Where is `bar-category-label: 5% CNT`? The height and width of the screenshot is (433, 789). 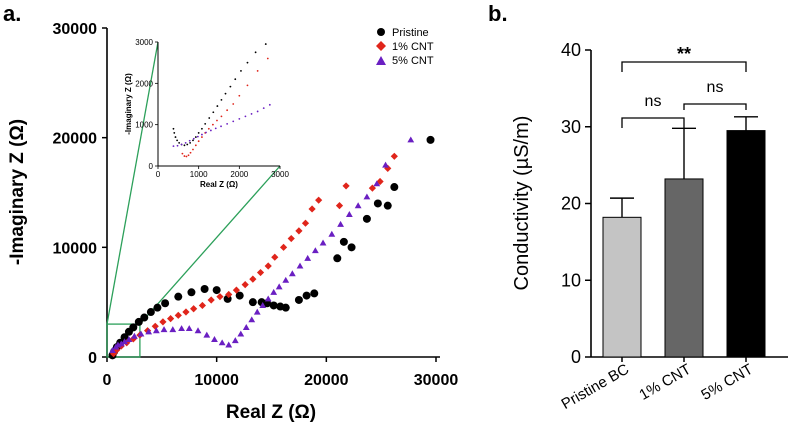 bar-category-label: 5% CNT is located at coordinates (727, 382).